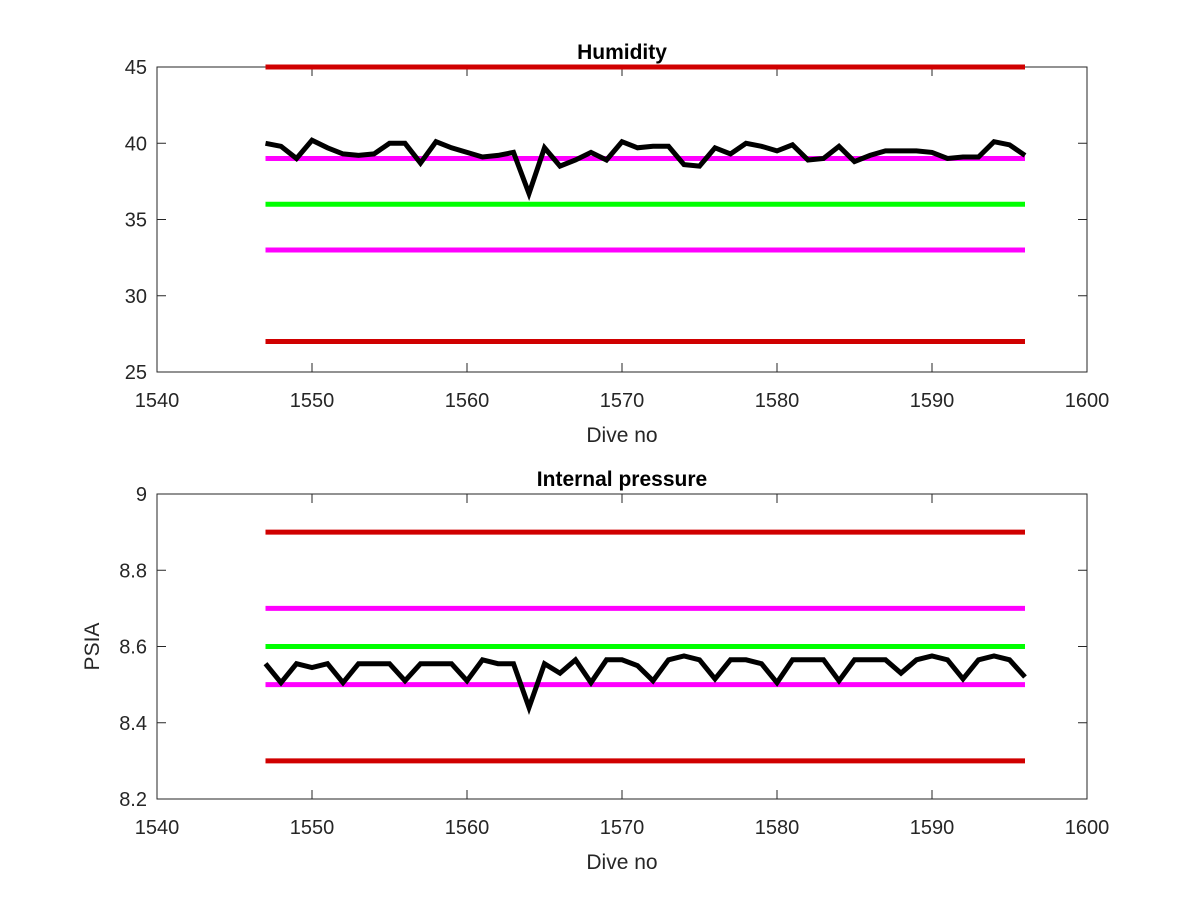 This screenshot has height=900, width=1200. What do you see at coordinates (141, 495) in the screenshot?
I see `y-tick-label: 9` at bounding box center [141, 495].